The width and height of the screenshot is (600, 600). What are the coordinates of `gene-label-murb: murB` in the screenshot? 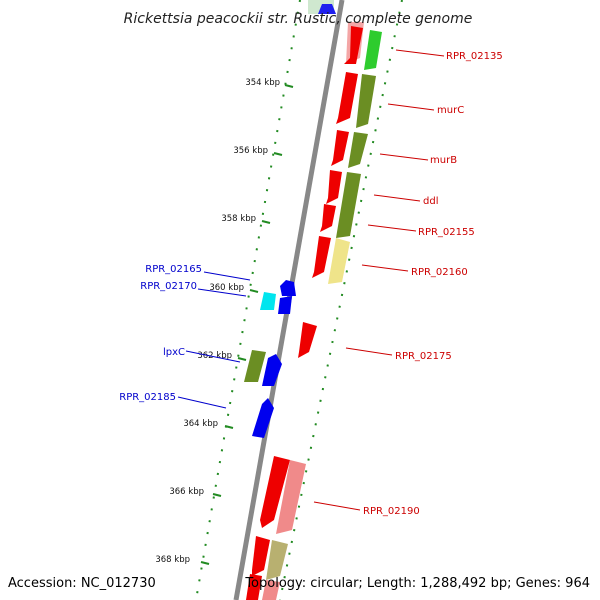 It's located at (443, 160).